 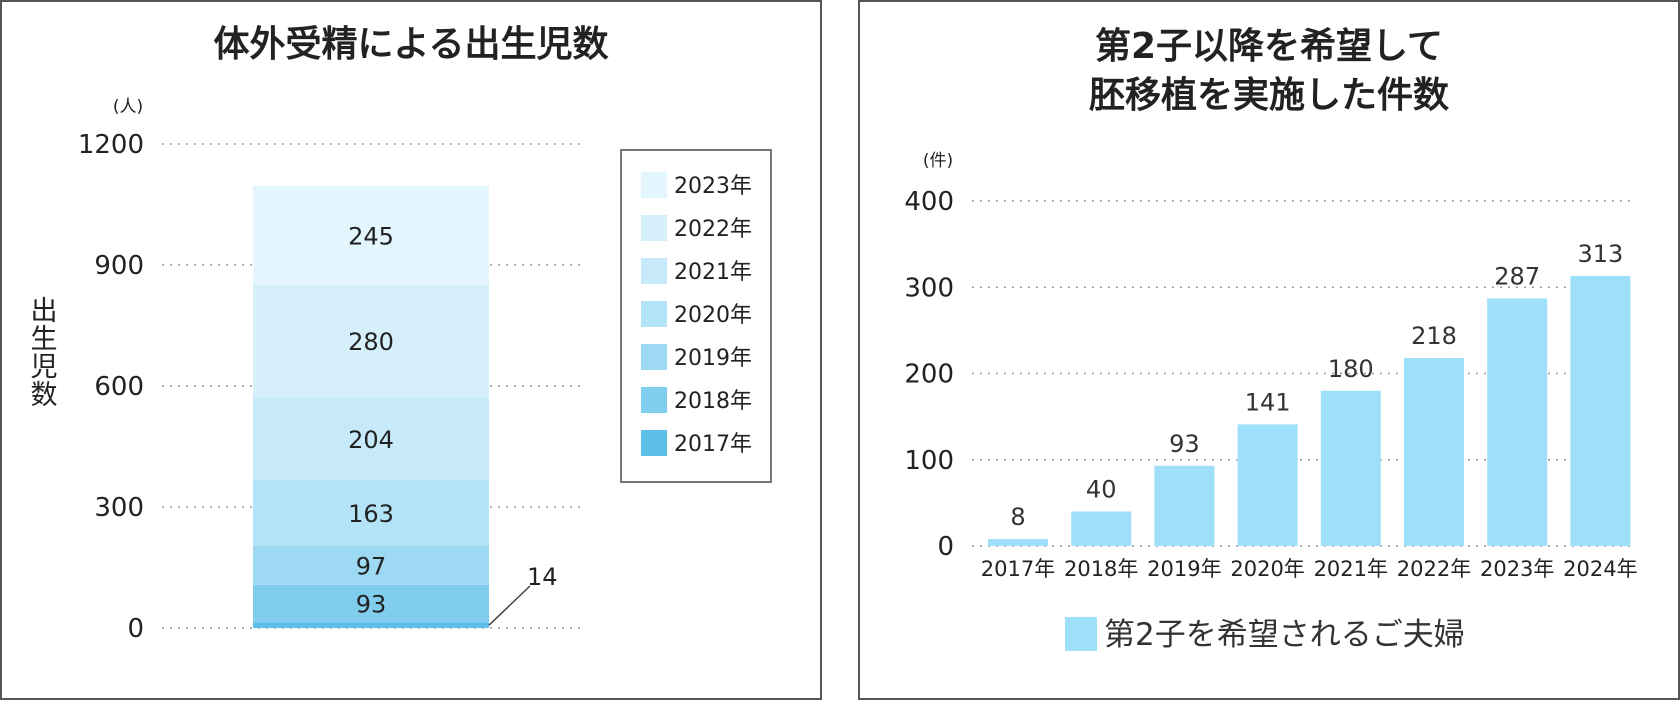 I want to click on stack-segment-2022年, so click(x=371, y=341).